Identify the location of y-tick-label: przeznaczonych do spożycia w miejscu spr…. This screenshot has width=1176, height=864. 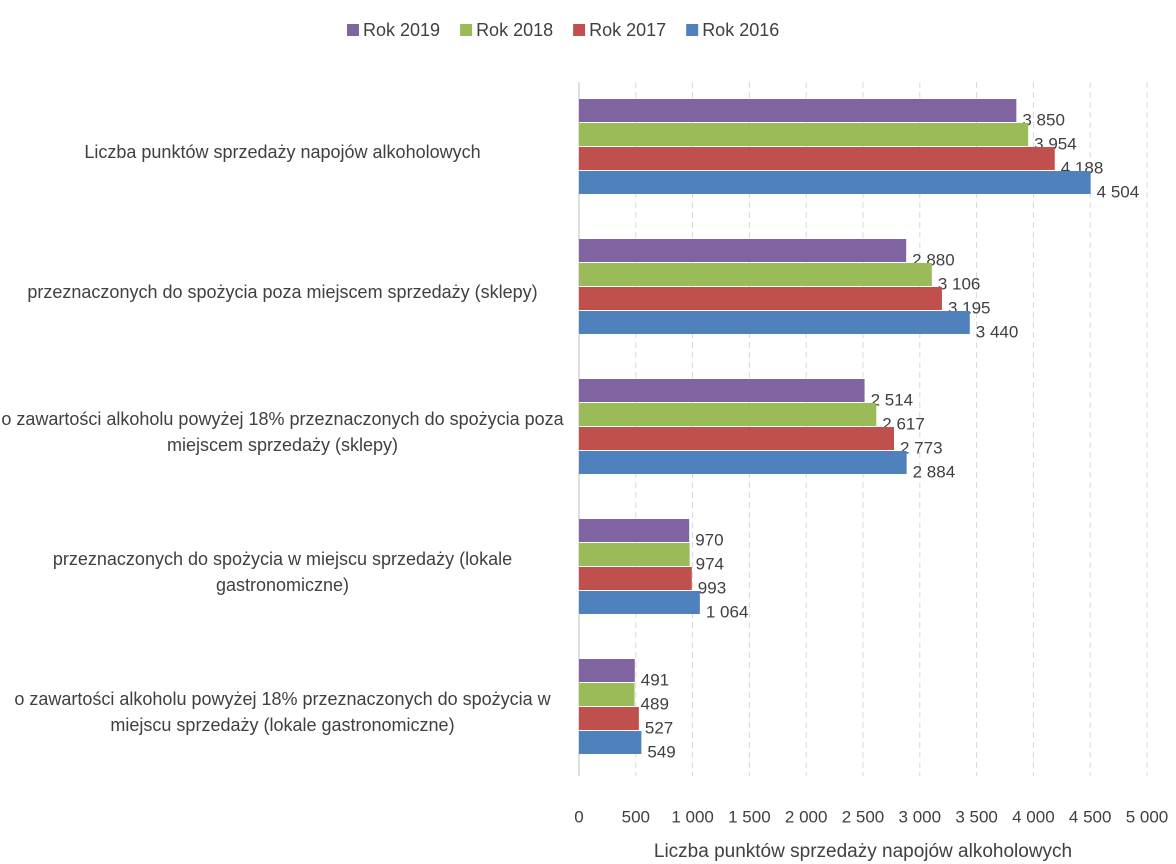
(282, 572).